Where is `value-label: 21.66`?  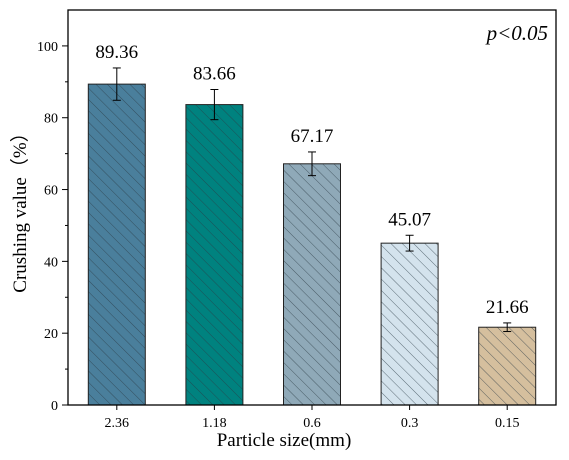
value-label: 21.66 is located at coordinates (507, 307).